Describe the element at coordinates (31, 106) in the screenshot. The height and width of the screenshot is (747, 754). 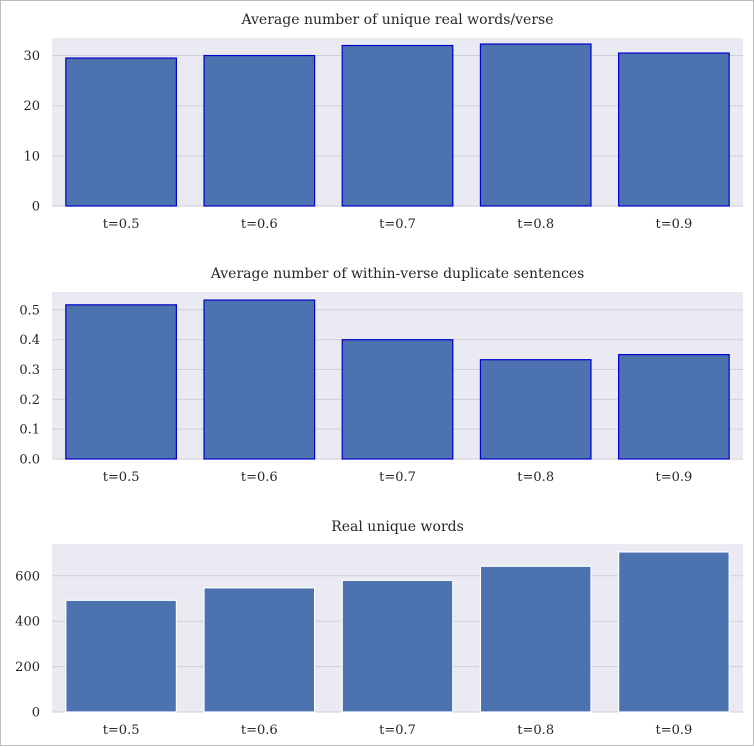
I see `y-tick-label: 20` at that location.